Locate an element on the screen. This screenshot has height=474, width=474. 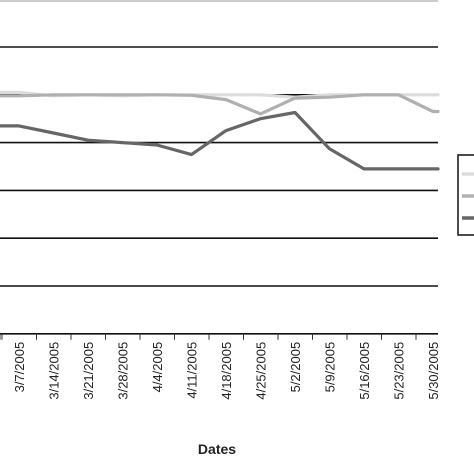
legend is located at coordinates (465, 195).